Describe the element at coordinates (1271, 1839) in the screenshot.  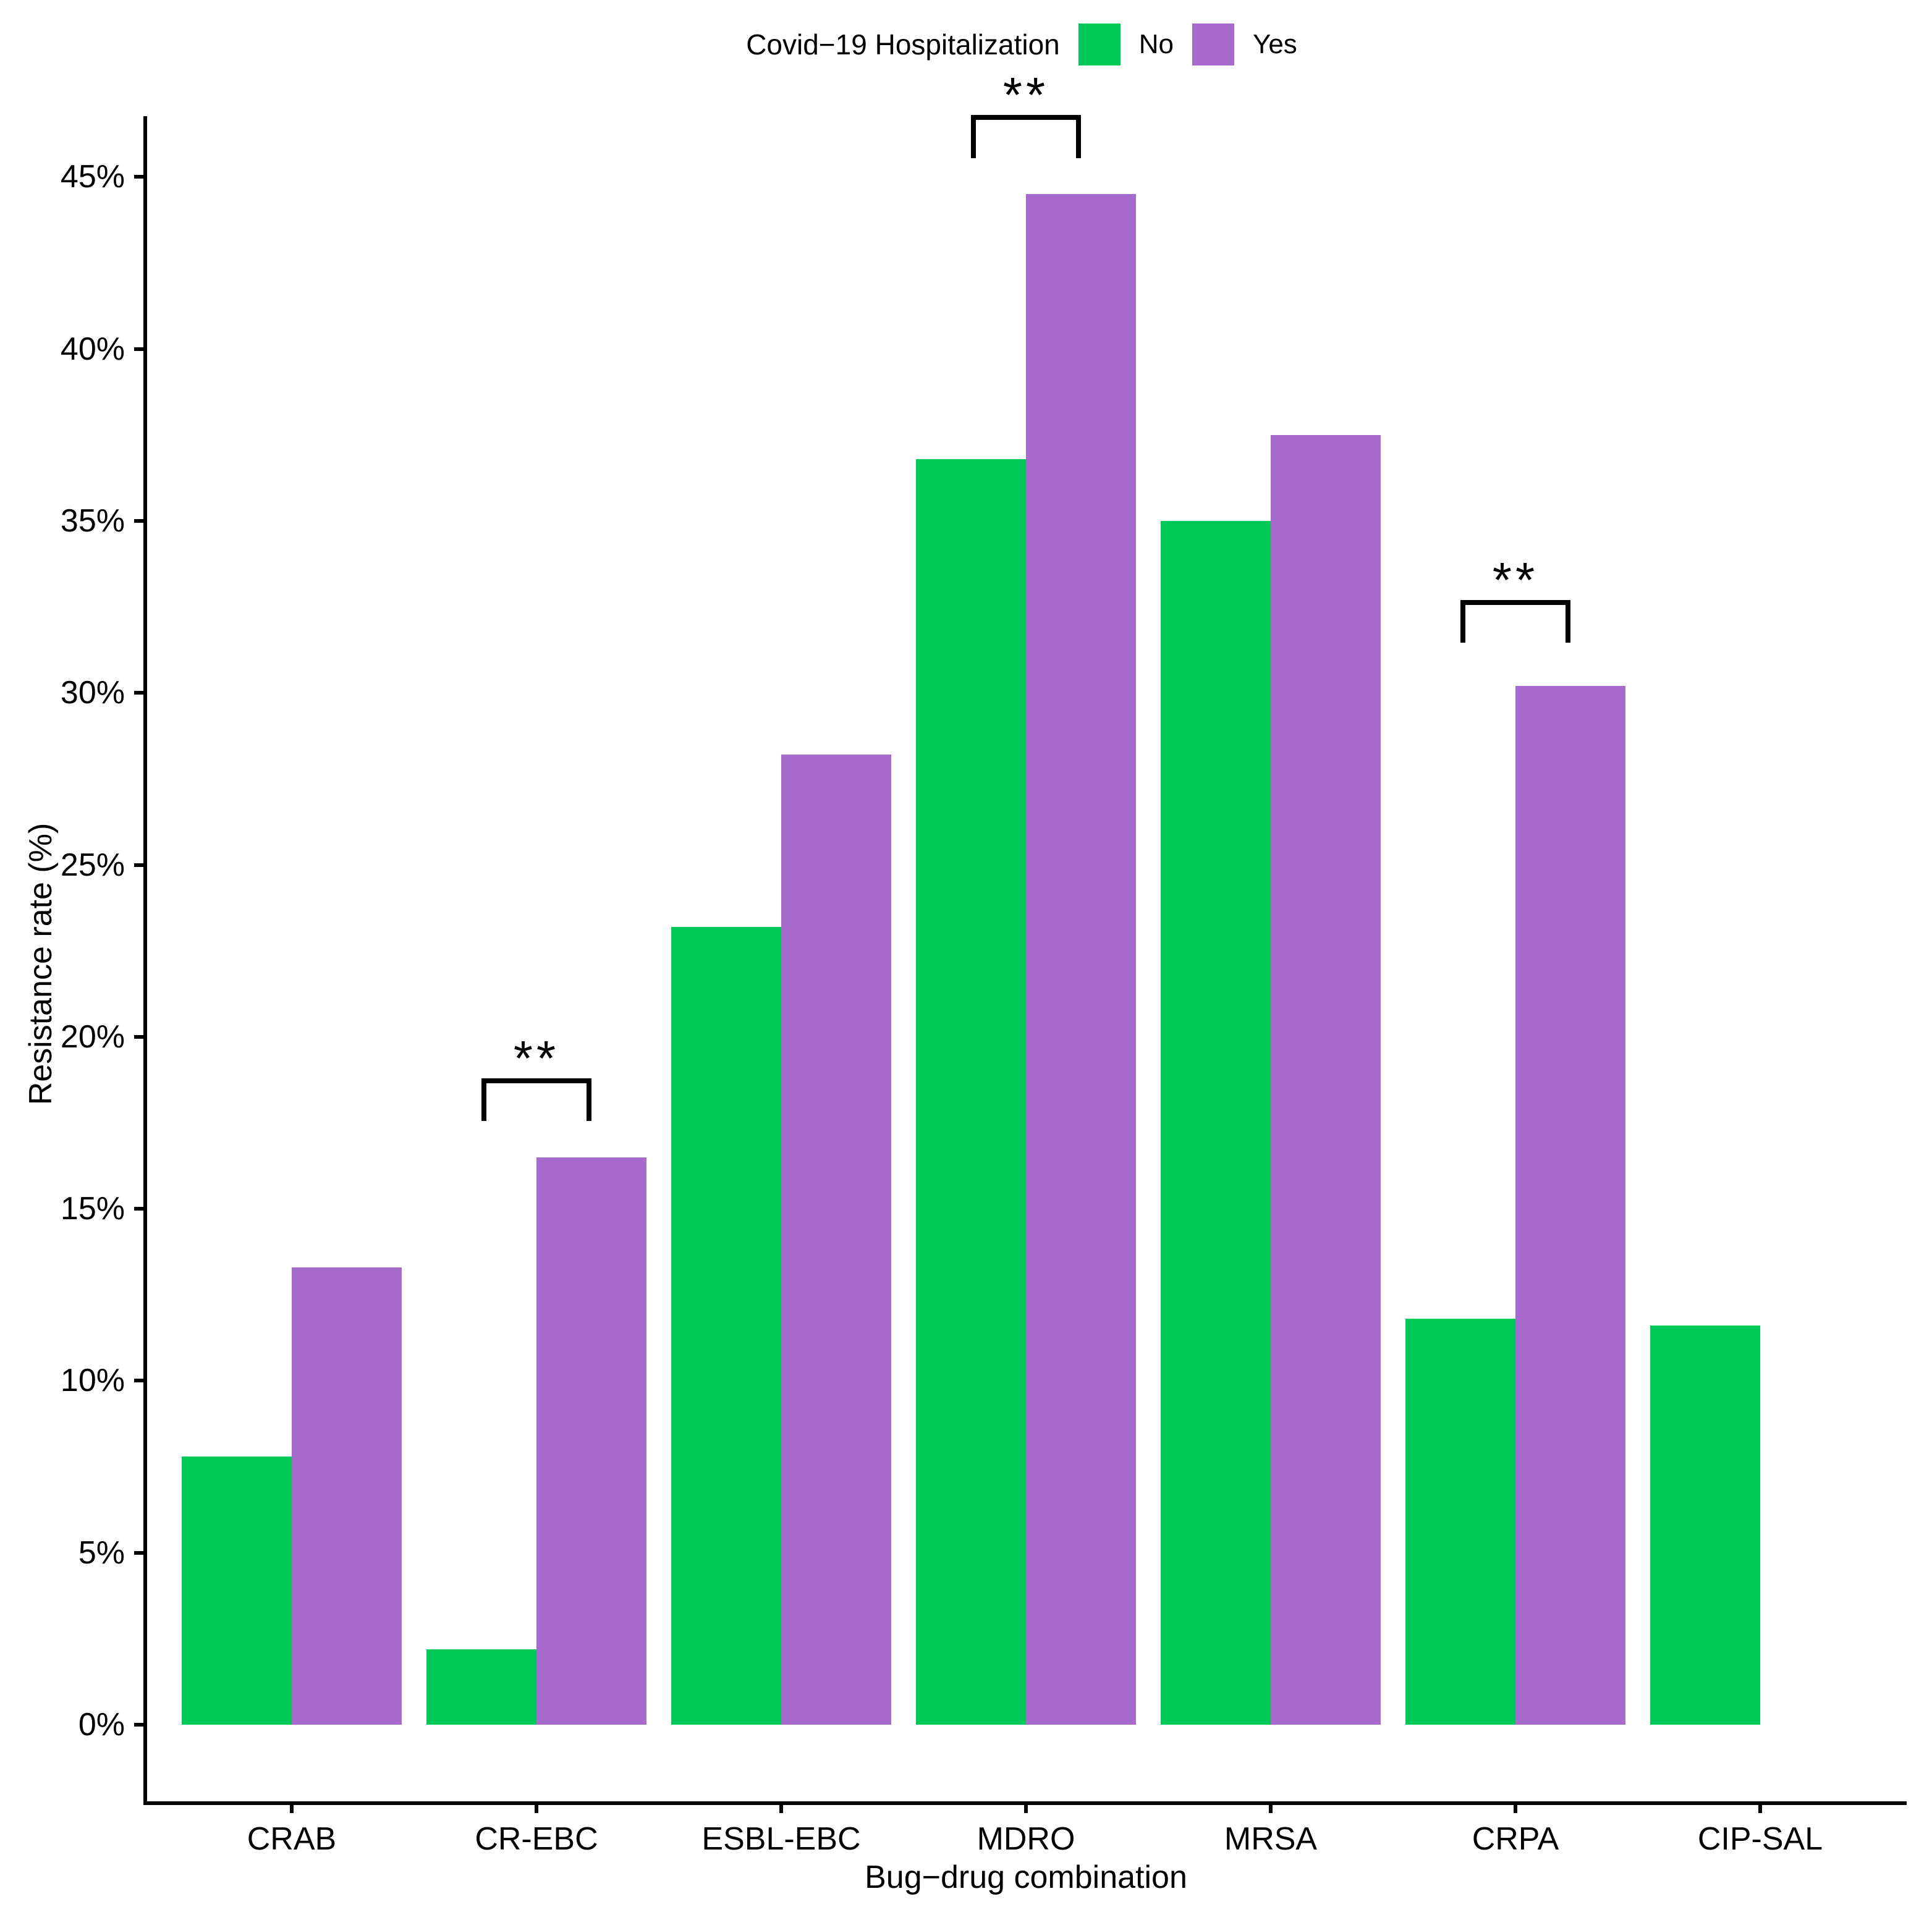
I see `x-category-label-mrsa: MRSA` at that location.